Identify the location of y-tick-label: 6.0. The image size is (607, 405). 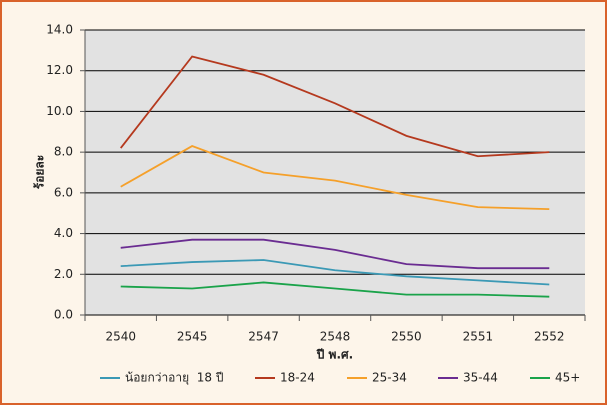
(63, 192).